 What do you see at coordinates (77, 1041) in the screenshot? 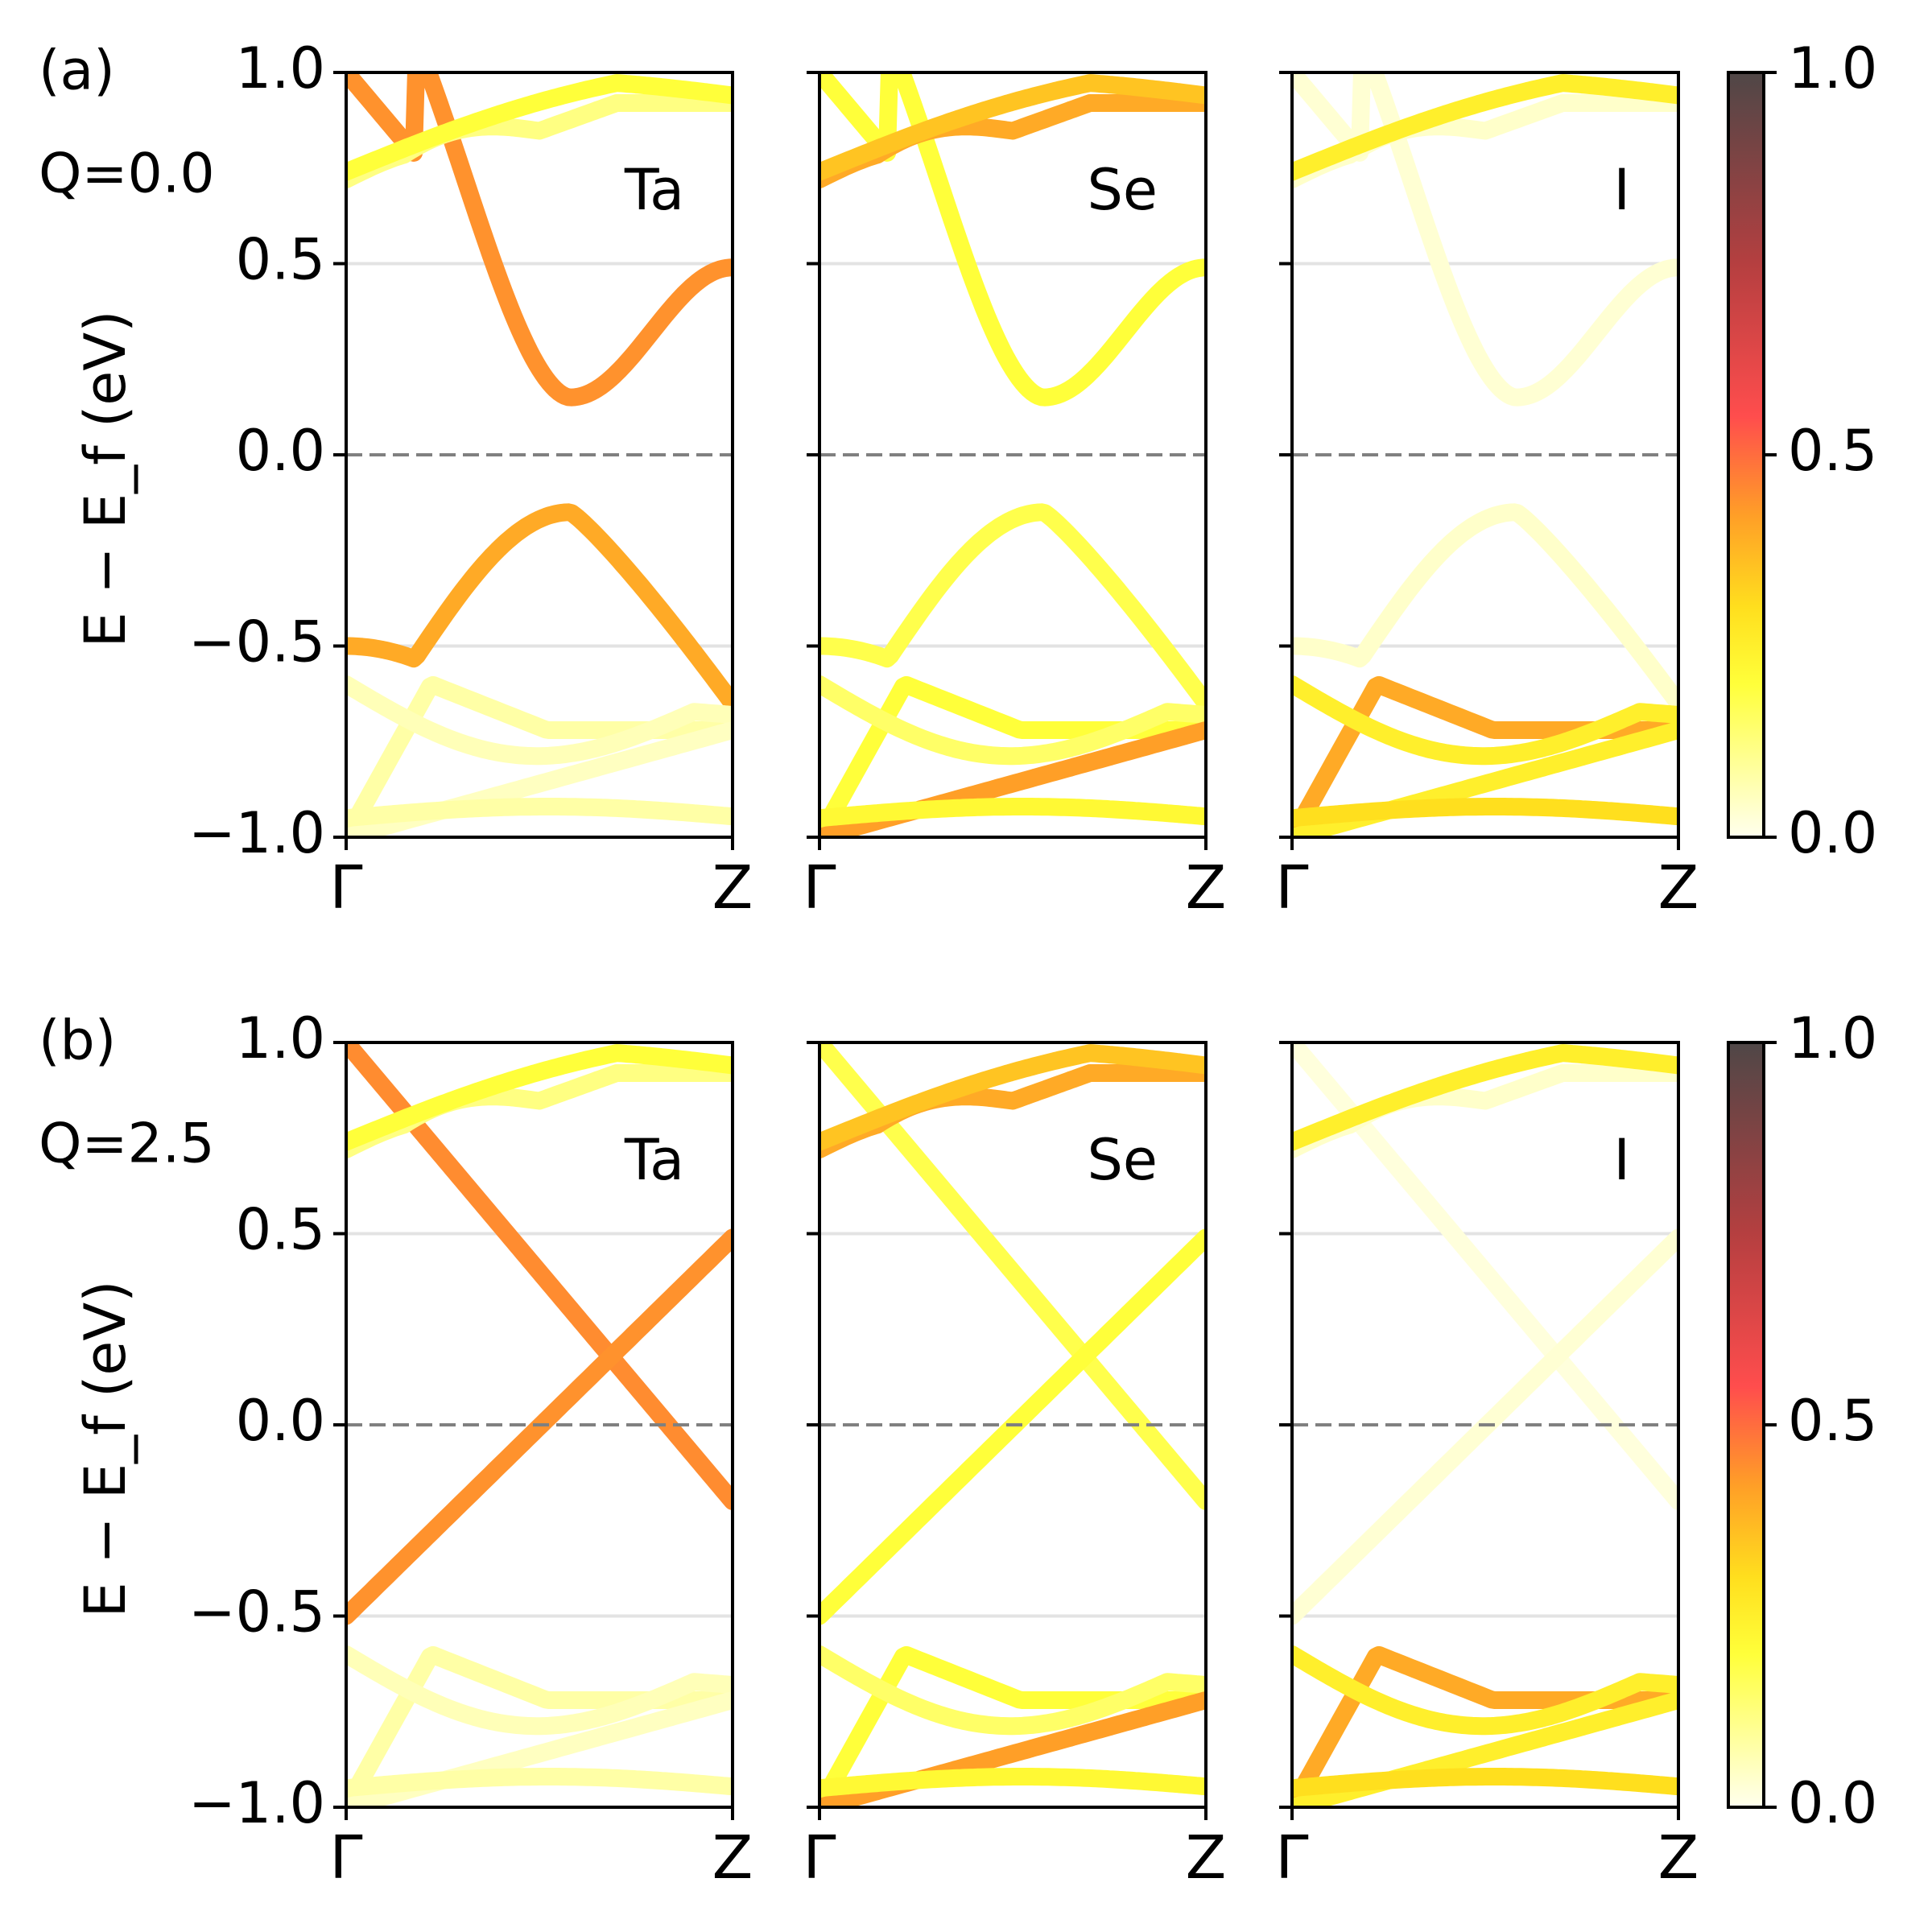
I see `row-tag: (b)` at bounding box center [77, 1041].